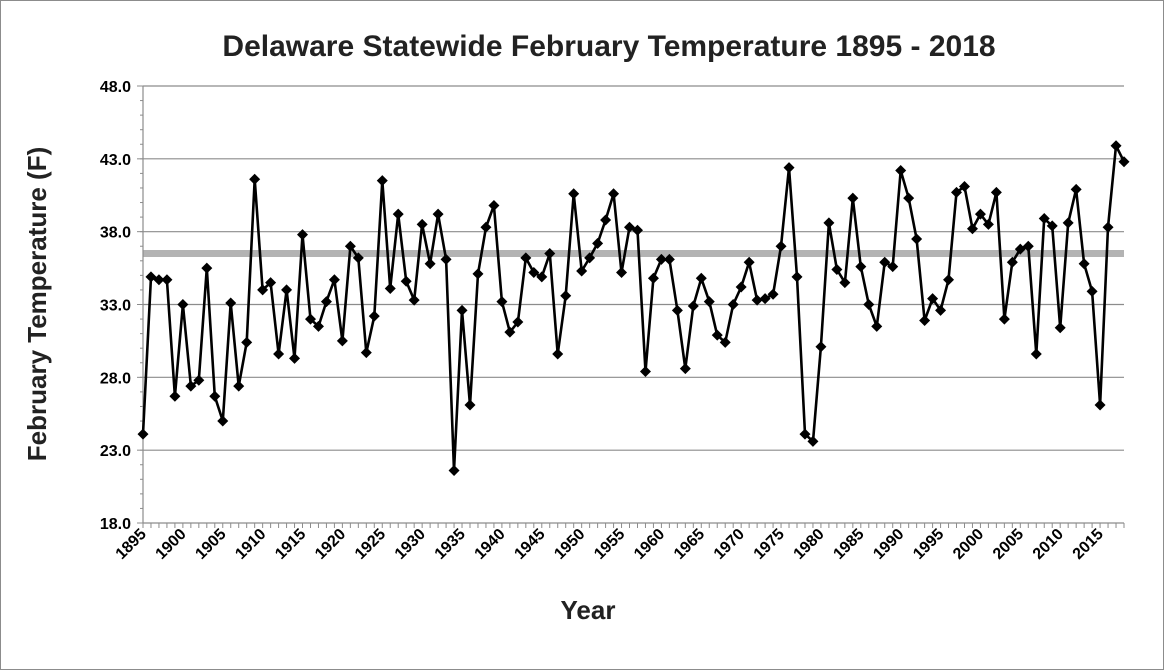 The height and width of the screenshot is (670, 1164). What do you see at coordinates (115, 378) in the screenshot?
I see `y-tick-label: 28.0` at bounding box center [115, 378].